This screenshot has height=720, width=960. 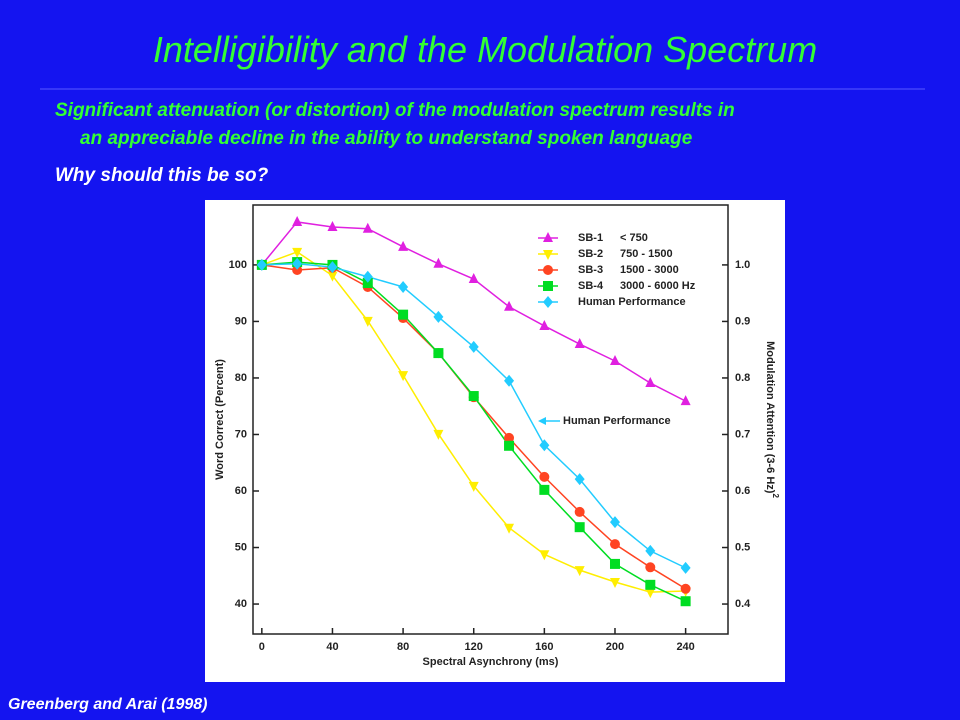 I want to click on x-tick-label: 240, so click(x=685, y=647).